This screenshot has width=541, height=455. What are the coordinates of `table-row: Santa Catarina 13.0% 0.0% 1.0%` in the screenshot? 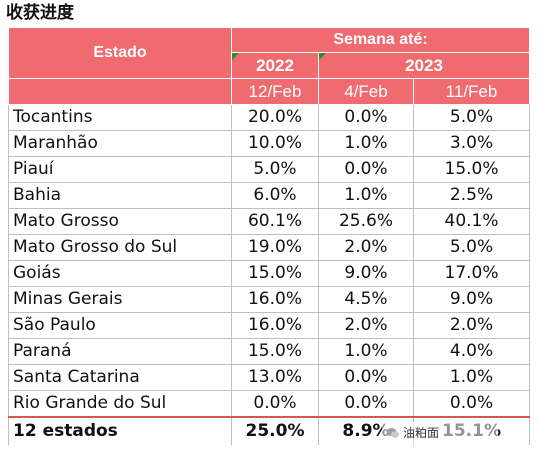 It's located at (269, 377).